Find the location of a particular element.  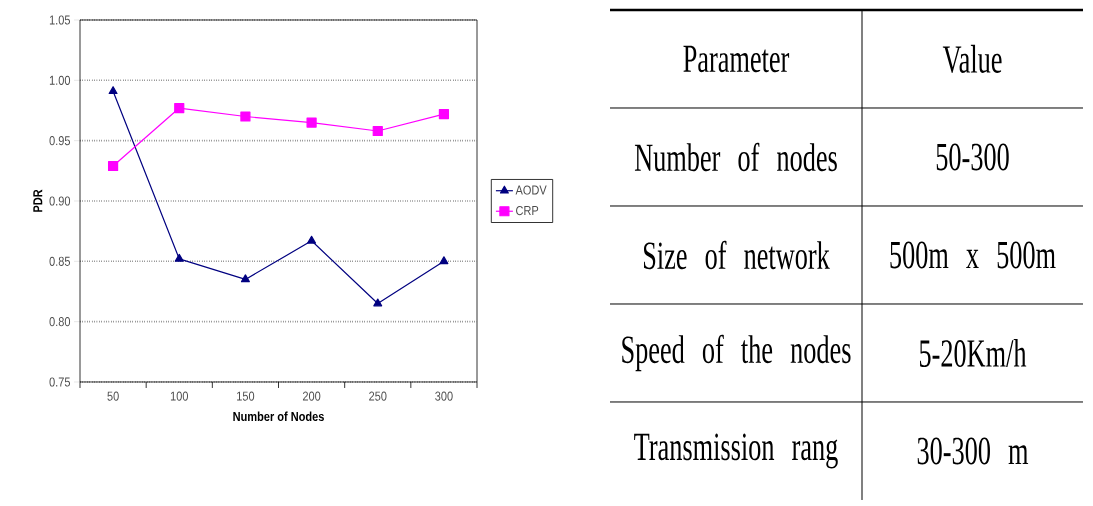

legend-label: AODV is located at coordinates (531, 190).